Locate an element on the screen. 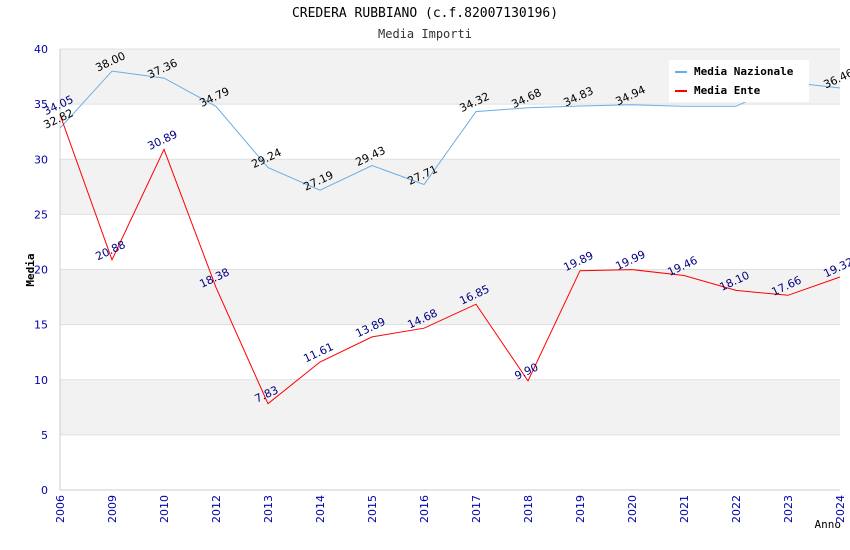 The width and height of the screenshot is (850, 550). chart-subtitle: Media Importi is located at coordinates (425, 34).